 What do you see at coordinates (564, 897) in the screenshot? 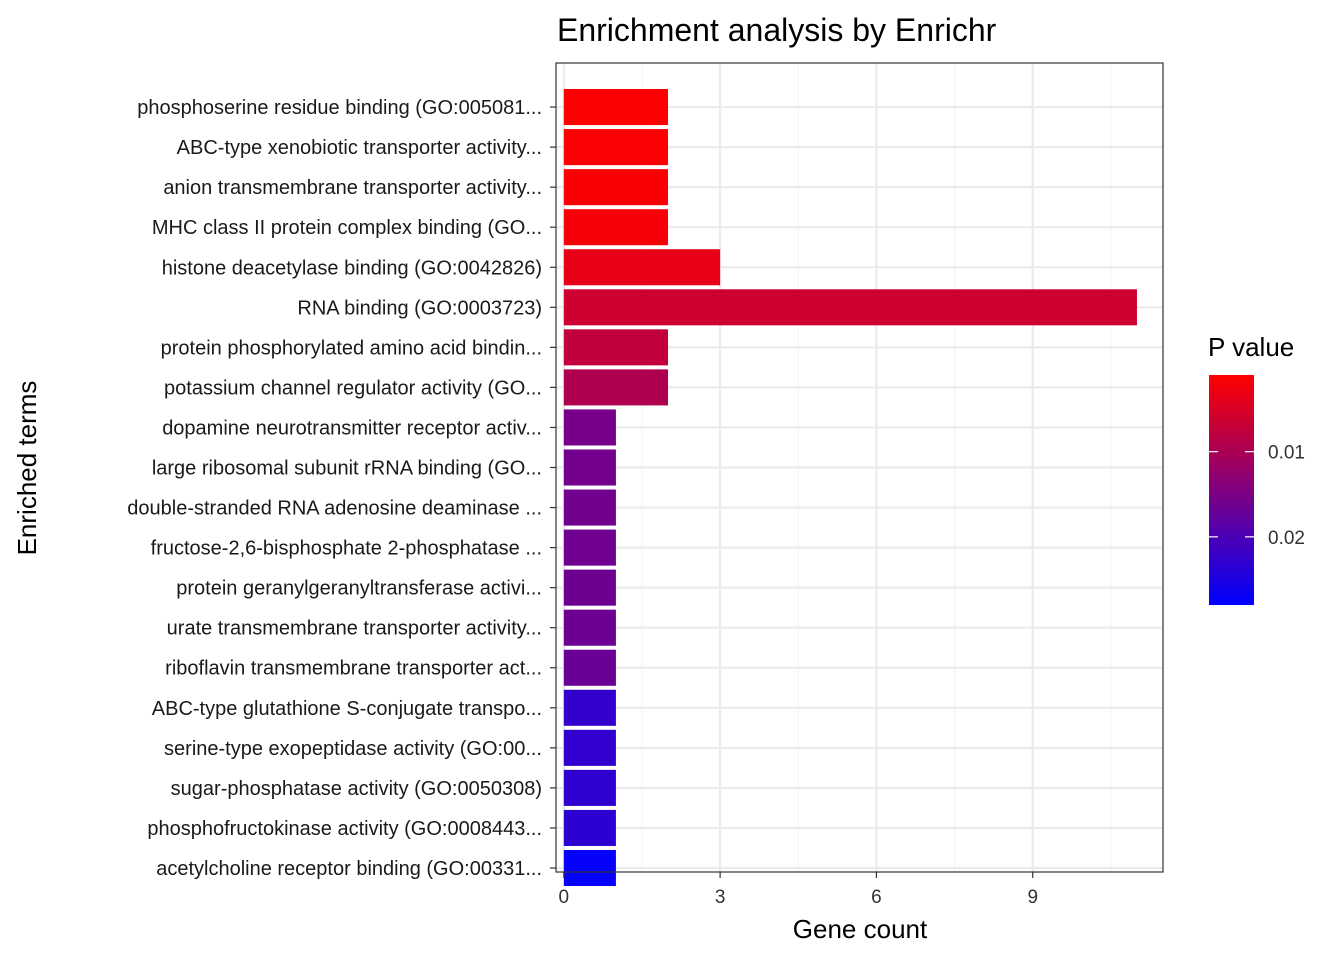
I see `x-tick-label: 0` at bounding box center [564, 897].